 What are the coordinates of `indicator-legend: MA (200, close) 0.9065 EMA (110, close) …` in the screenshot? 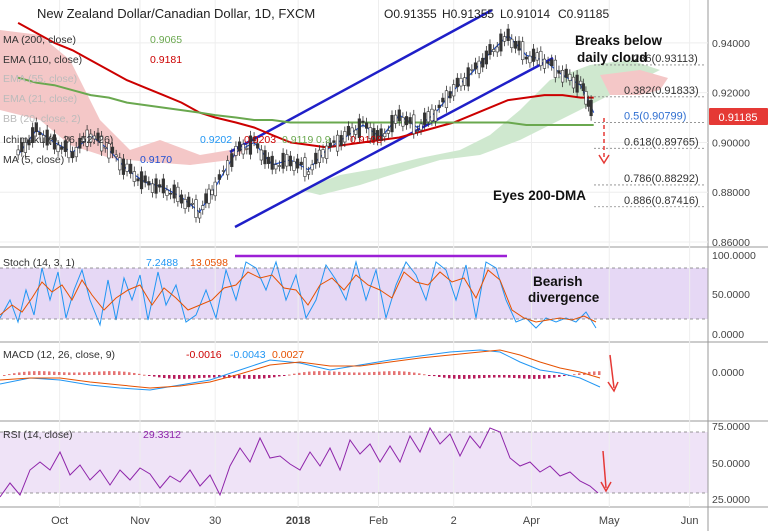 It's located at (192, 100).